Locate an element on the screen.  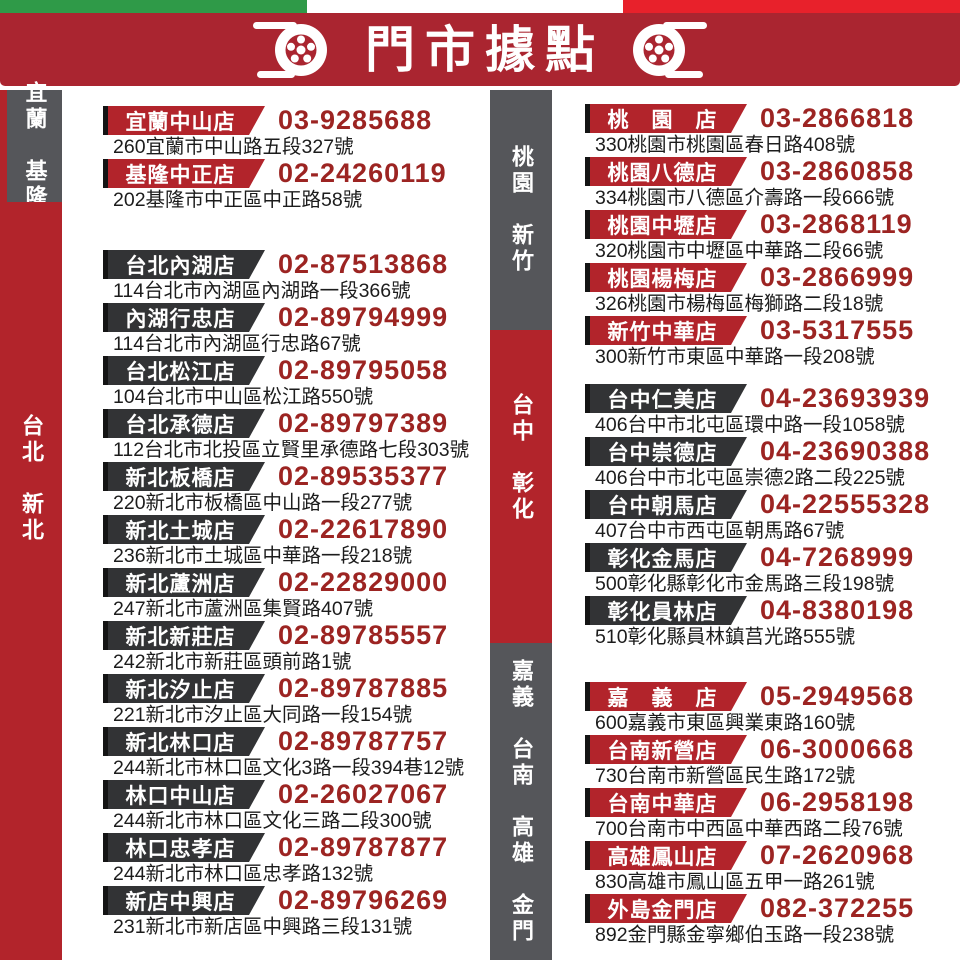
store-name: 台中朝馬店 is located at coordinates (662, 506).